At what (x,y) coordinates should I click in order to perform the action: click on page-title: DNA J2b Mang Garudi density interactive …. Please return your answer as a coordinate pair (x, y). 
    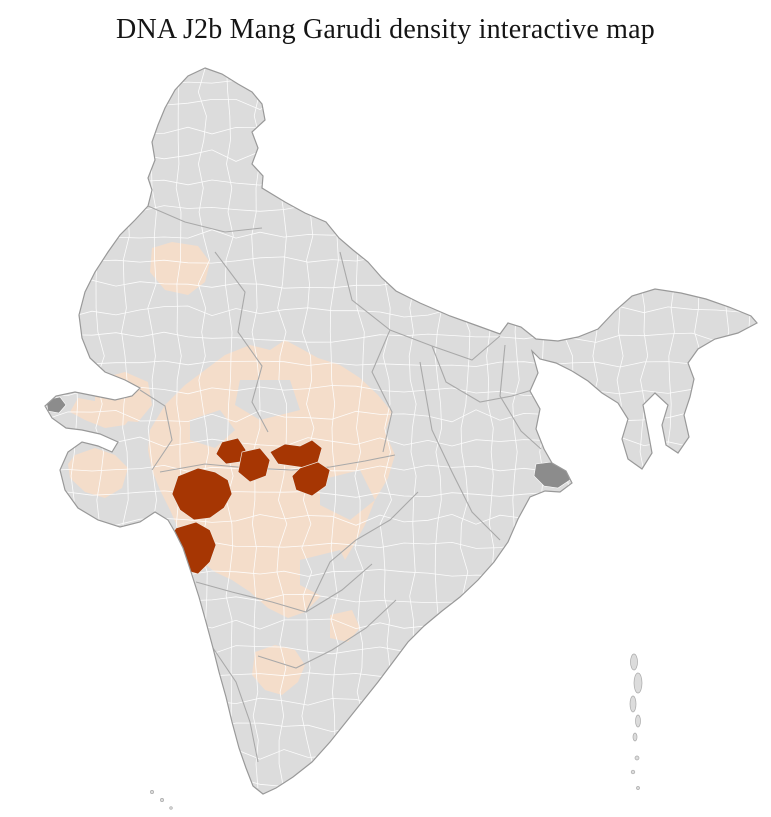
    Looking at the image, I should click on (385, 29).